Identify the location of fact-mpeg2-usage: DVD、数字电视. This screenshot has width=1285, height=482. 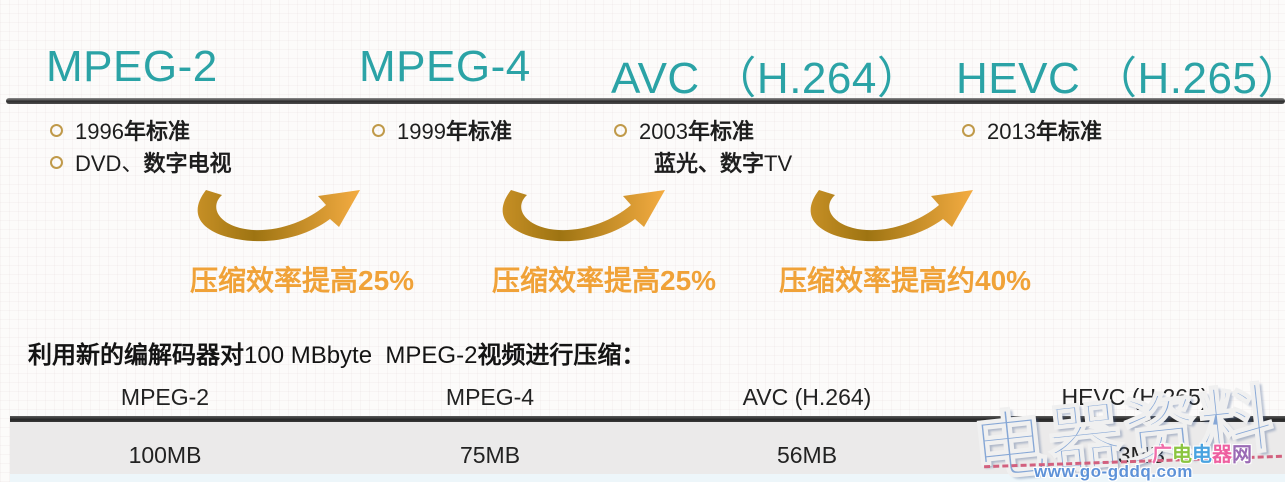
(140, 162).